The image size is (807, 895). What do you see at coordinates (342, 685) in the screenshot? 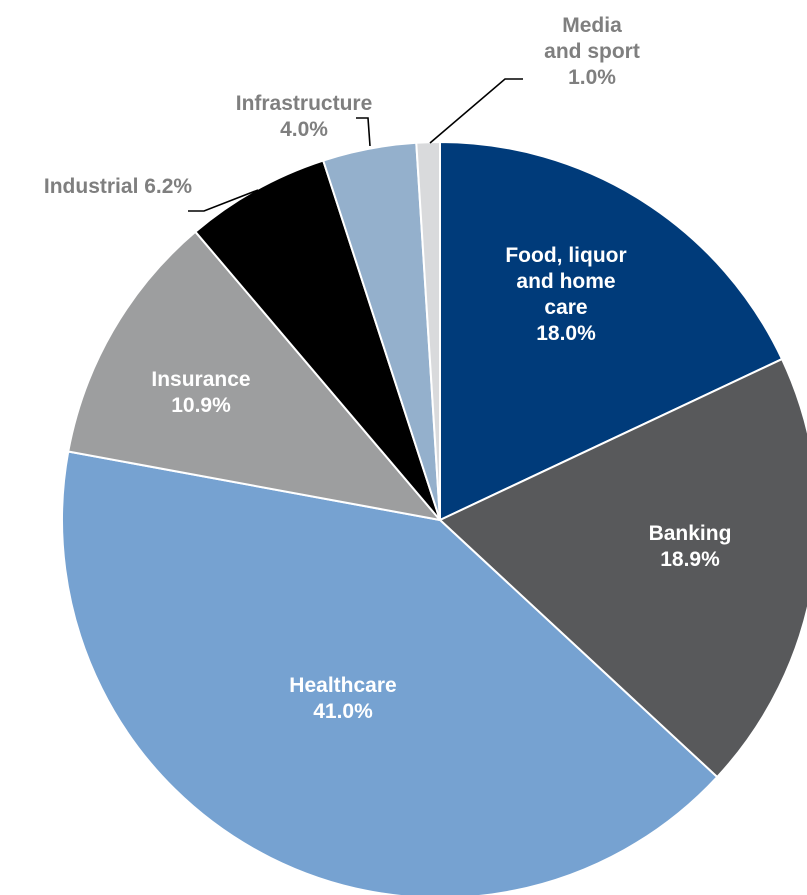
I see `slice-label-line: Healthcare` at bounding box center [342, 685].